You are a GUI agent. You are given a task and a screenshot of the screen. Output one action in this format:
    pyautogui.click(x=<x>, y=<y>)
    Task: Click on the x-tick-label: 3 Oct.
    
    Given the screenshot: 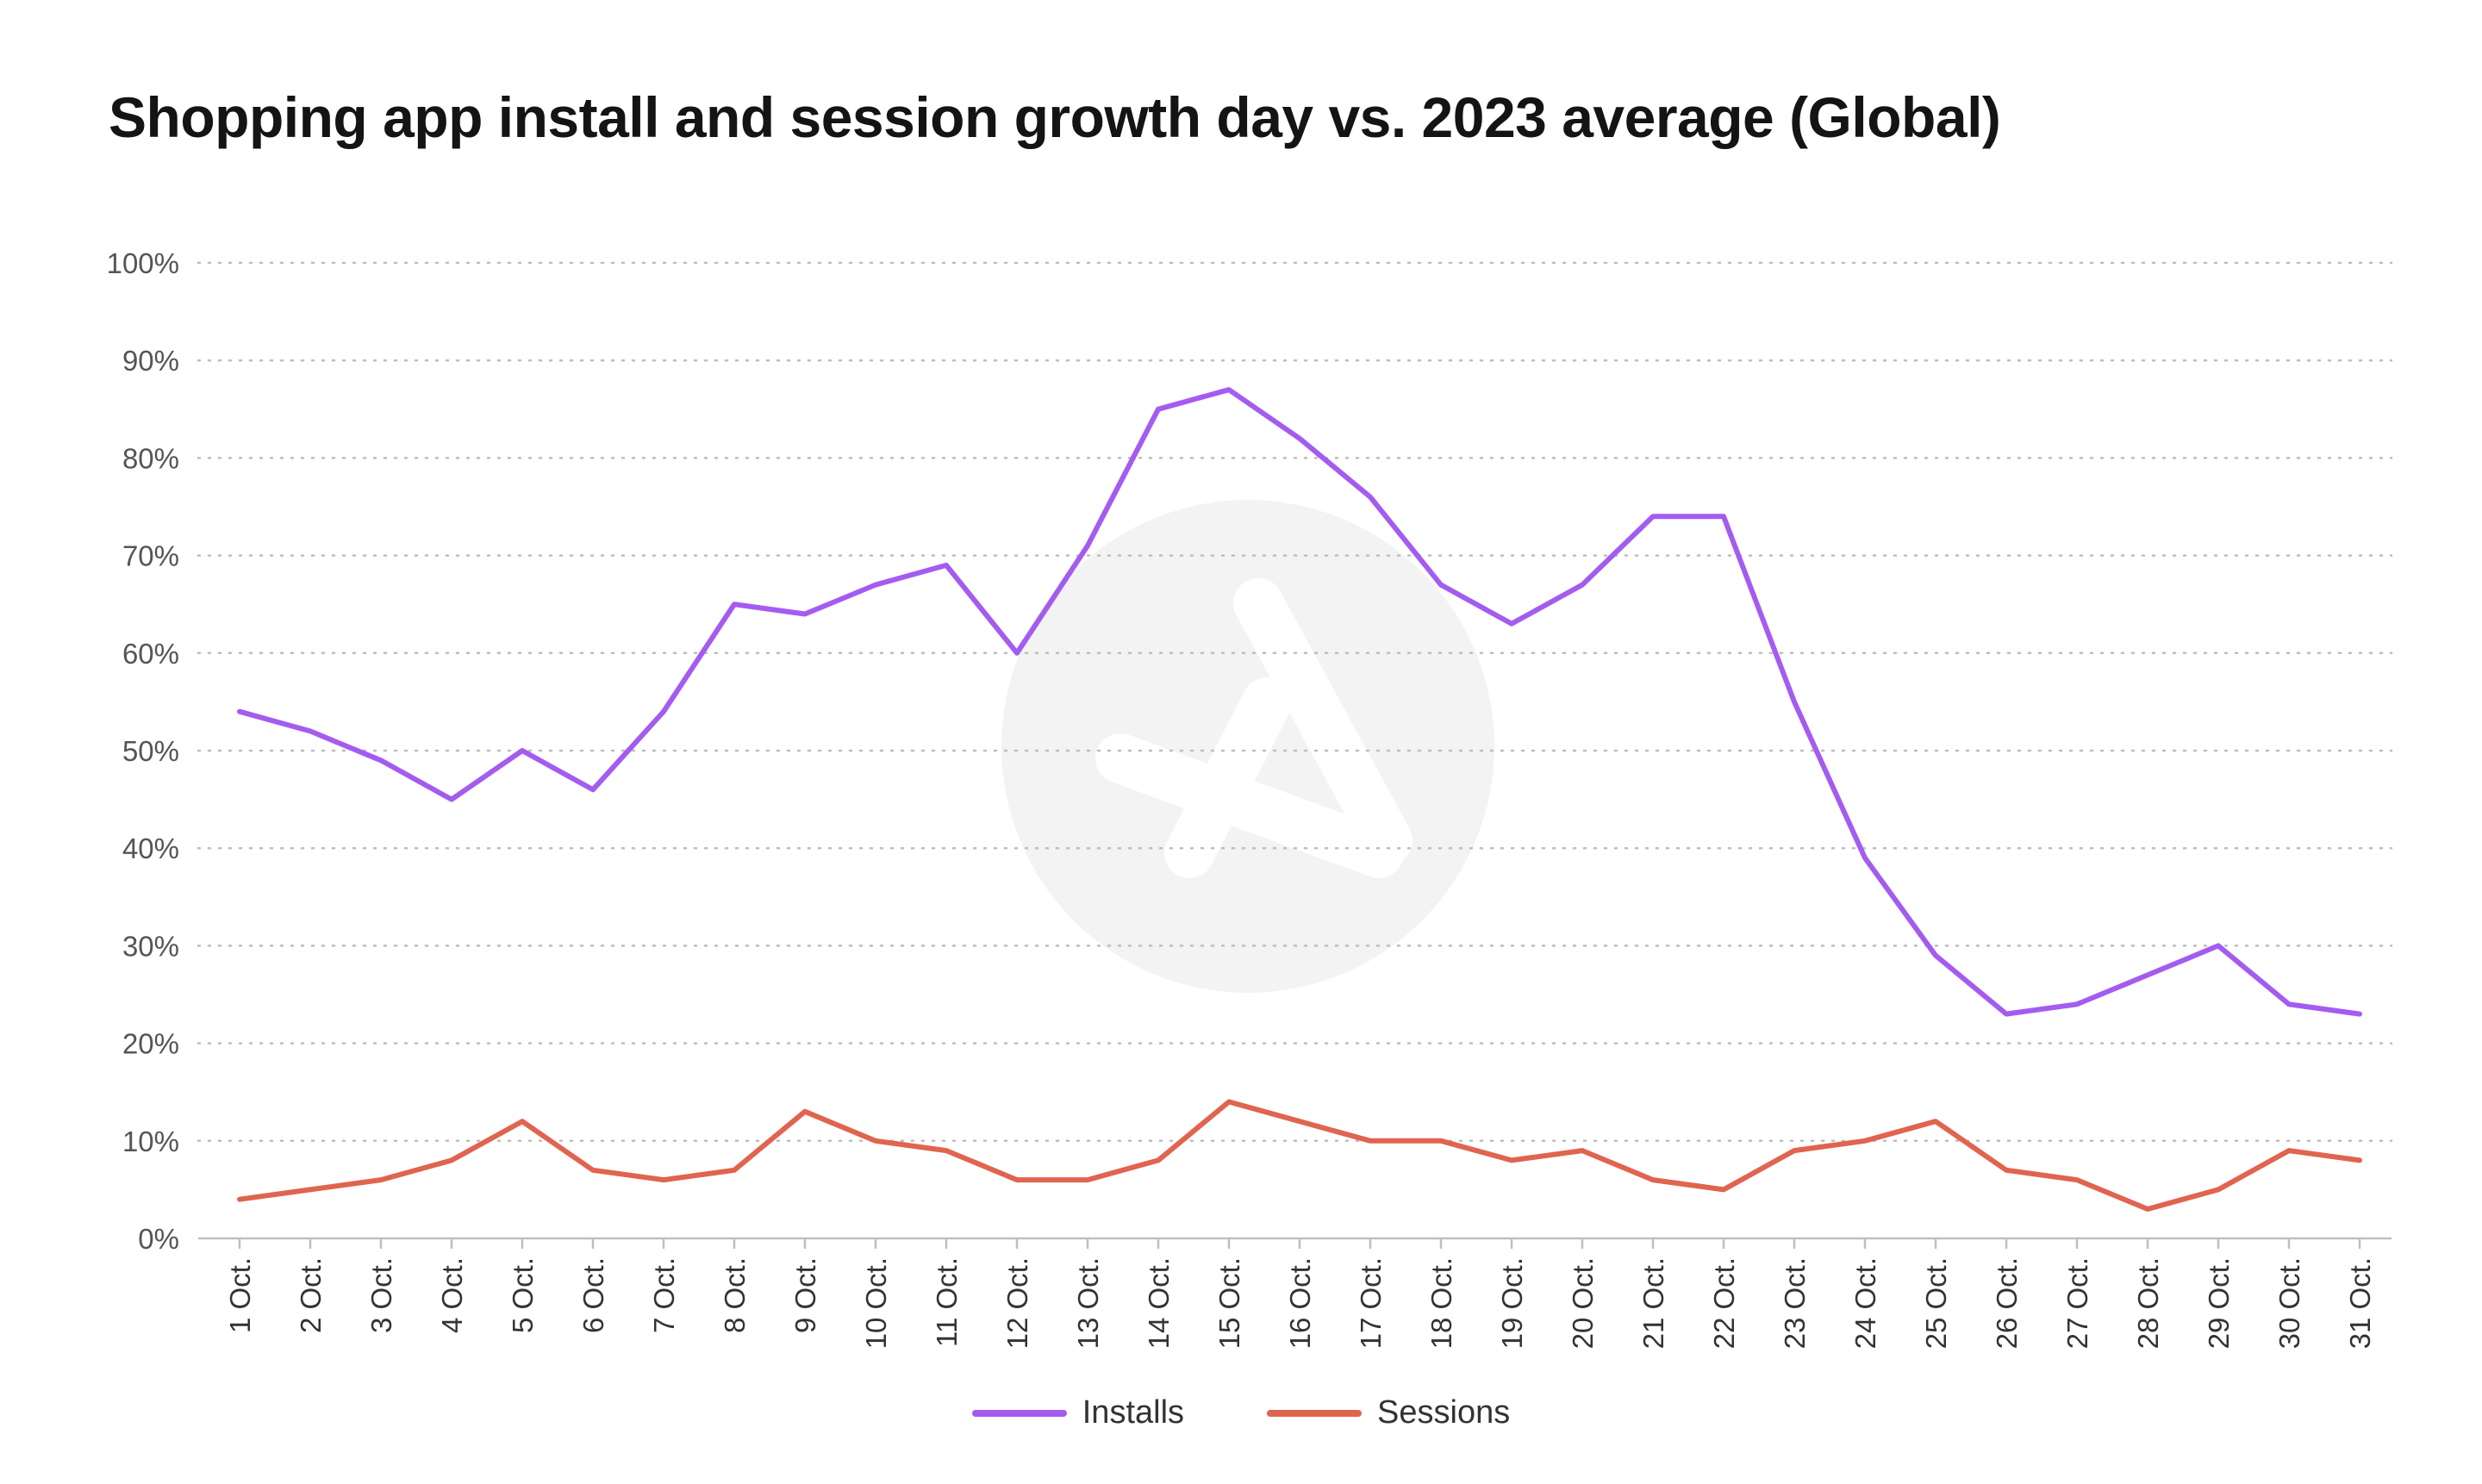 What is the action you would take?
    pyautogui.click(x=381, y=1295)
    